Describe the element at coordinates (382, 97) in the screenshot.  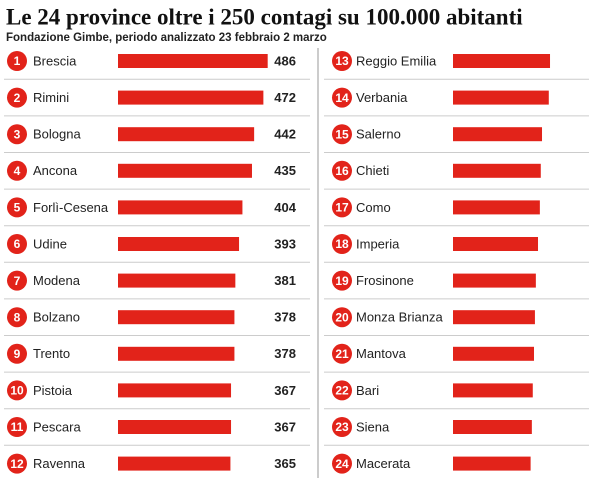
I see `category-label: Verbania` at that location.